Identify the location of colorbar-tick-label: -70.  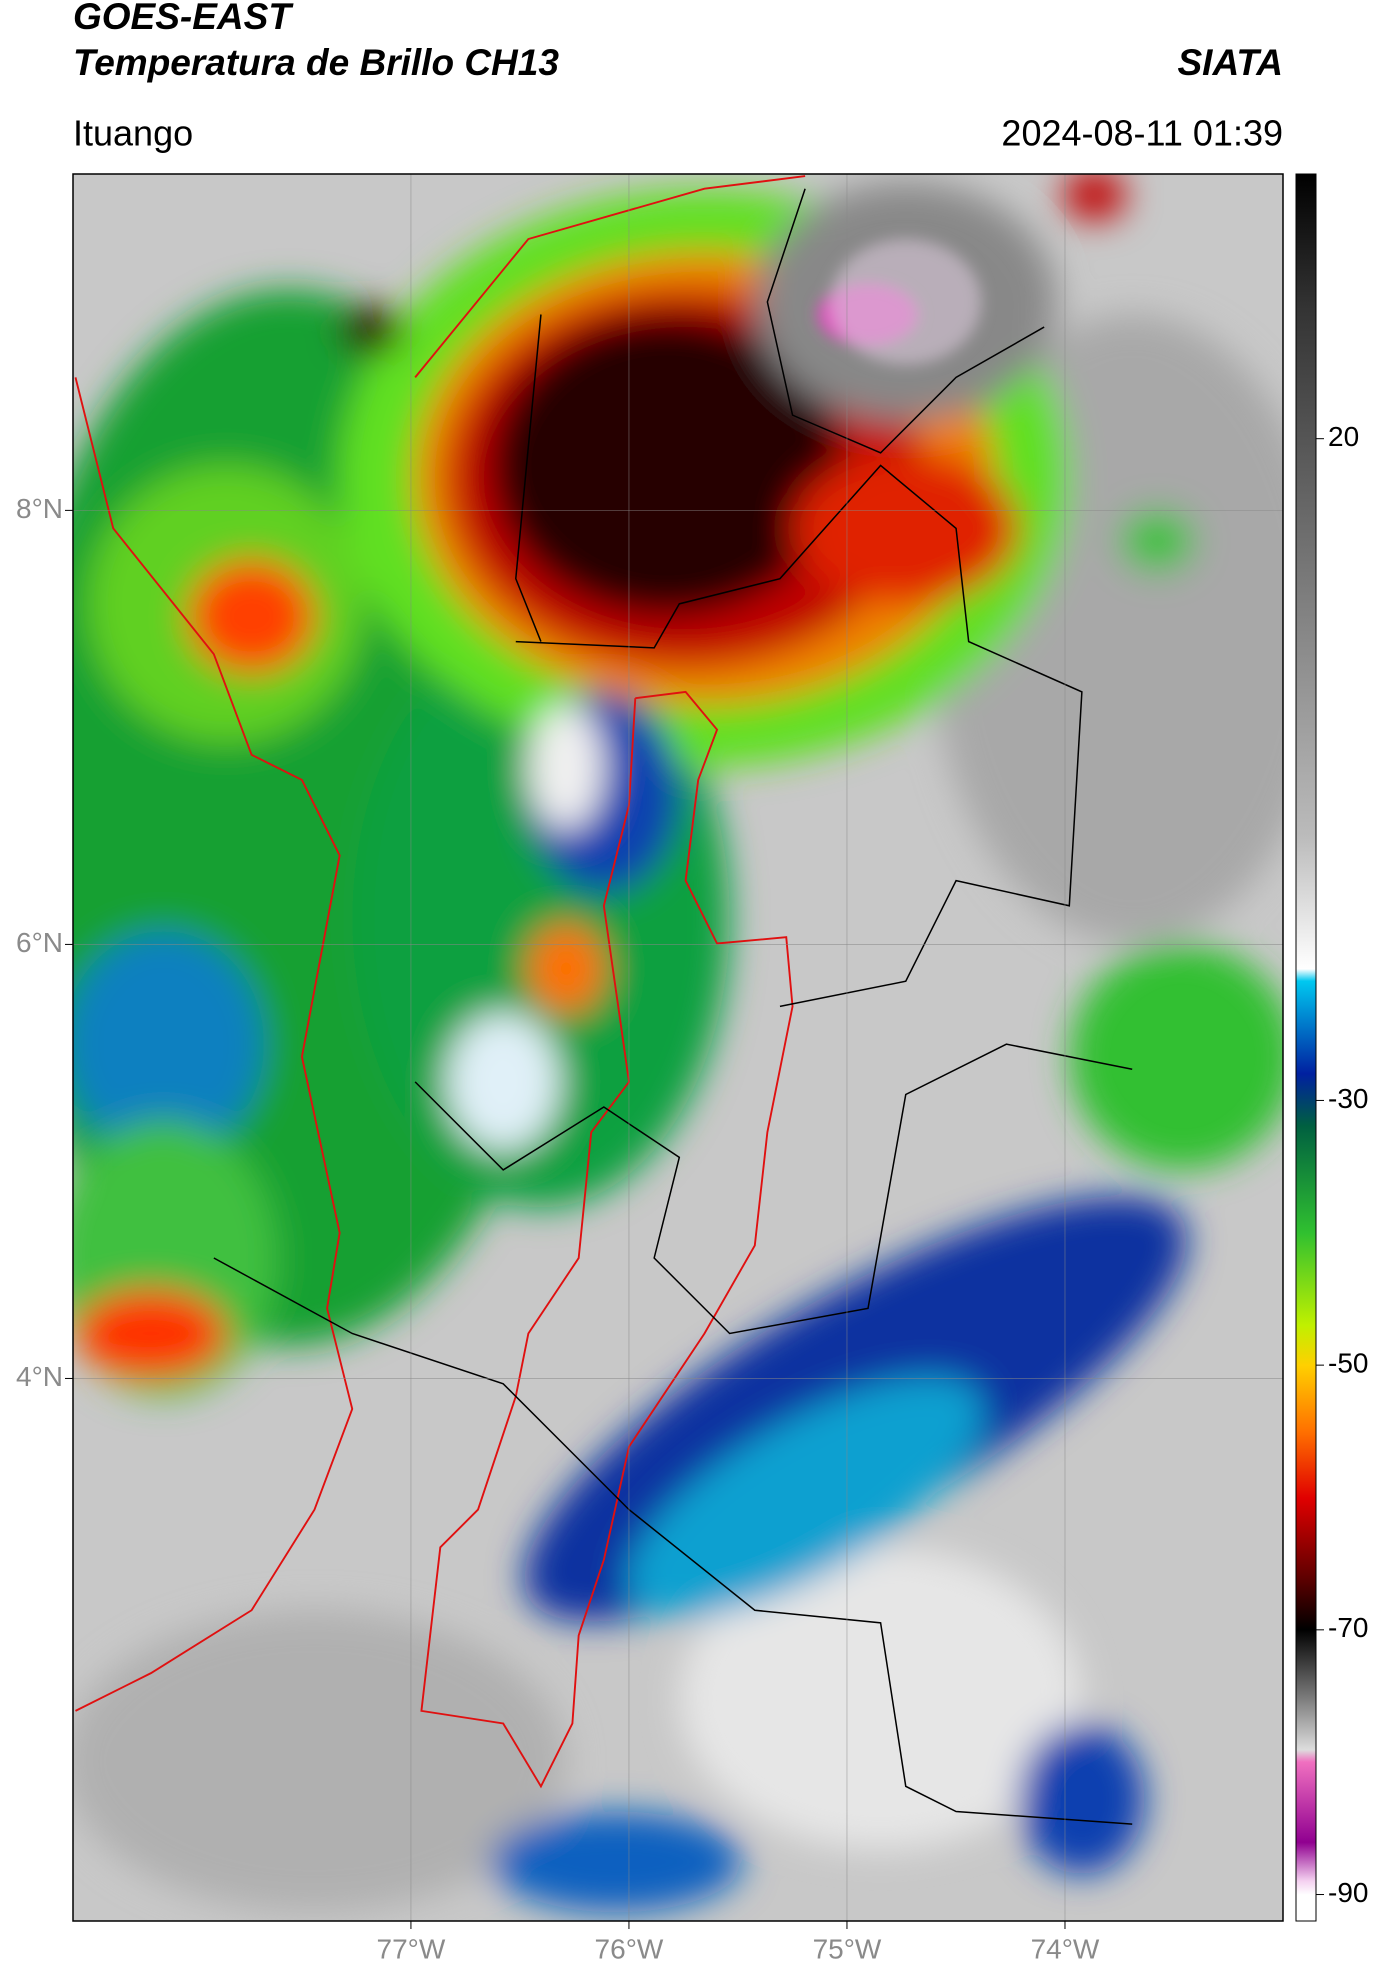
(1348, 1627).